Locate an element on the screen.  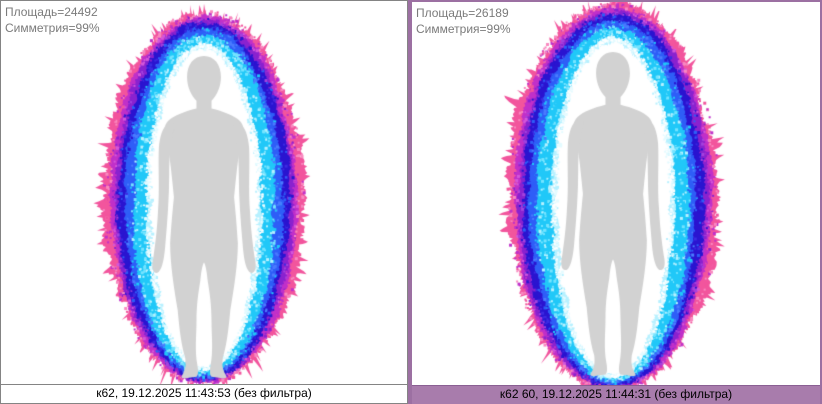
caption-text: к62, 19.12.2025 11:43:53 (без фильтра) is located at coordinates (204, 393).